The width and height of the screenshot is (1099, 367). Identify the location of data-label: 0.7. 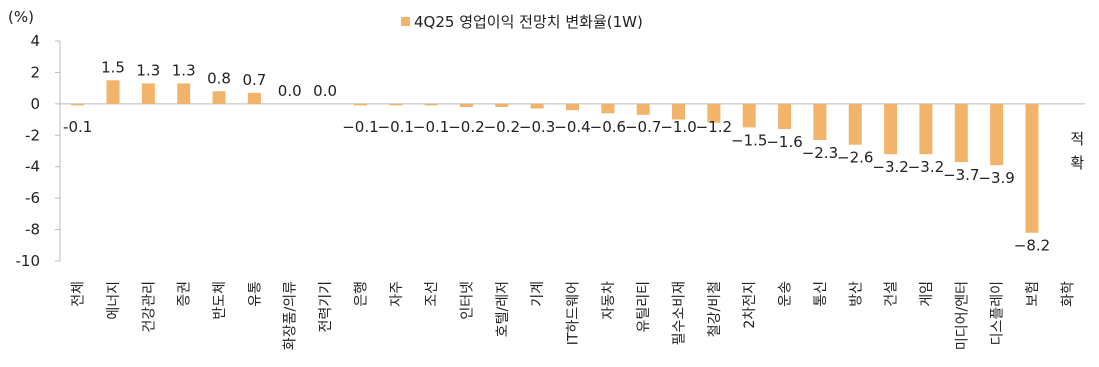
(254, 80).